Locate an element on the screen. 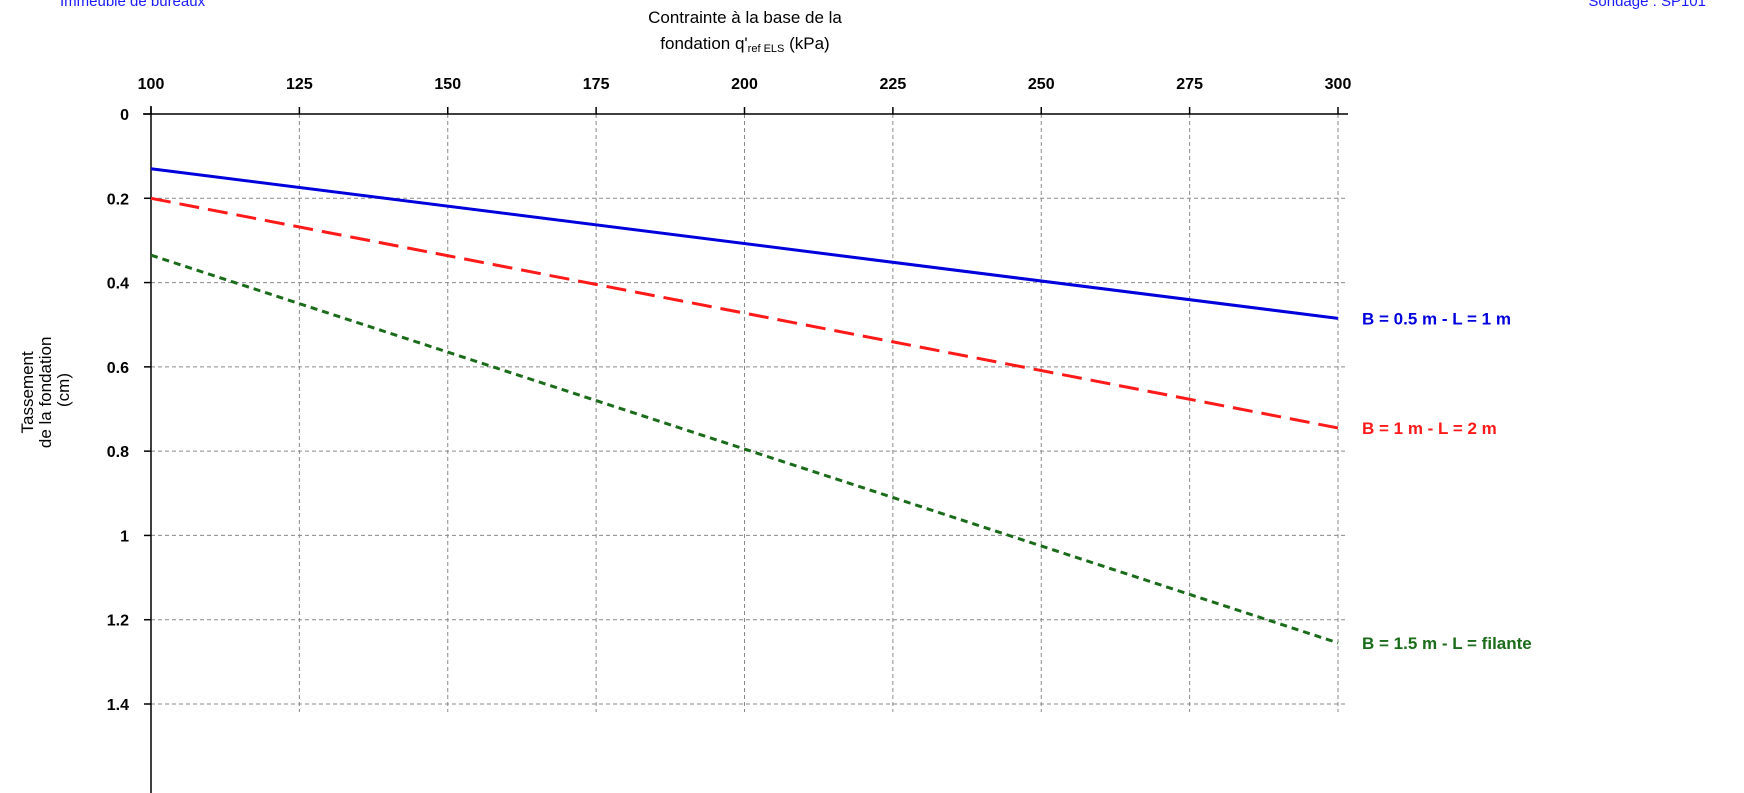  y-tick-label-2: 0.4 is located at coordinates (118, 284).